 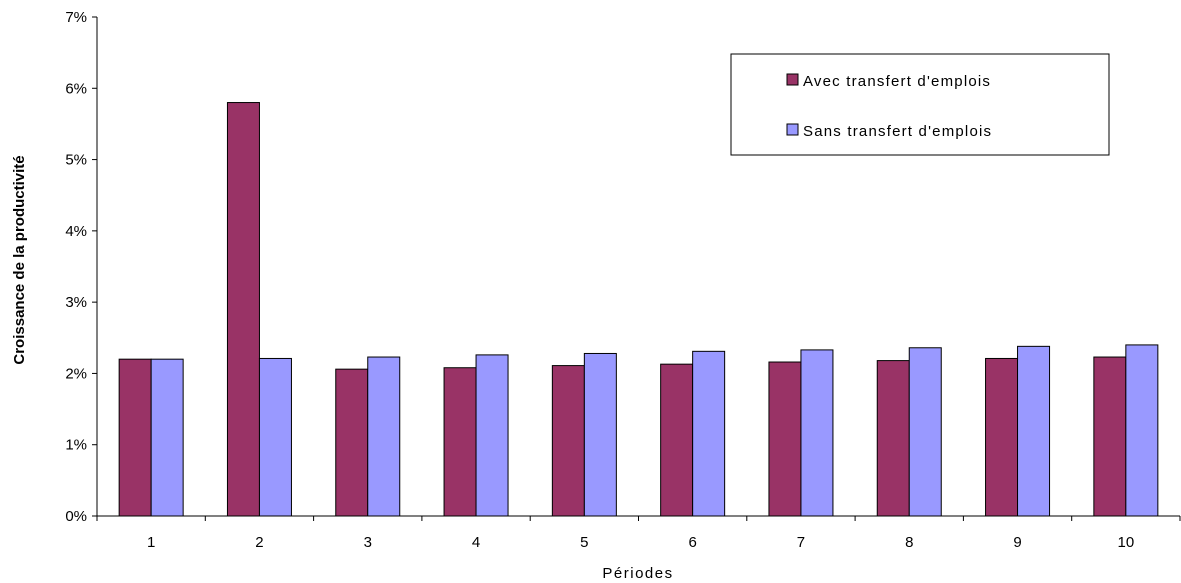 I want to click on x-tick-label: 8, so click(x=909, y=542).